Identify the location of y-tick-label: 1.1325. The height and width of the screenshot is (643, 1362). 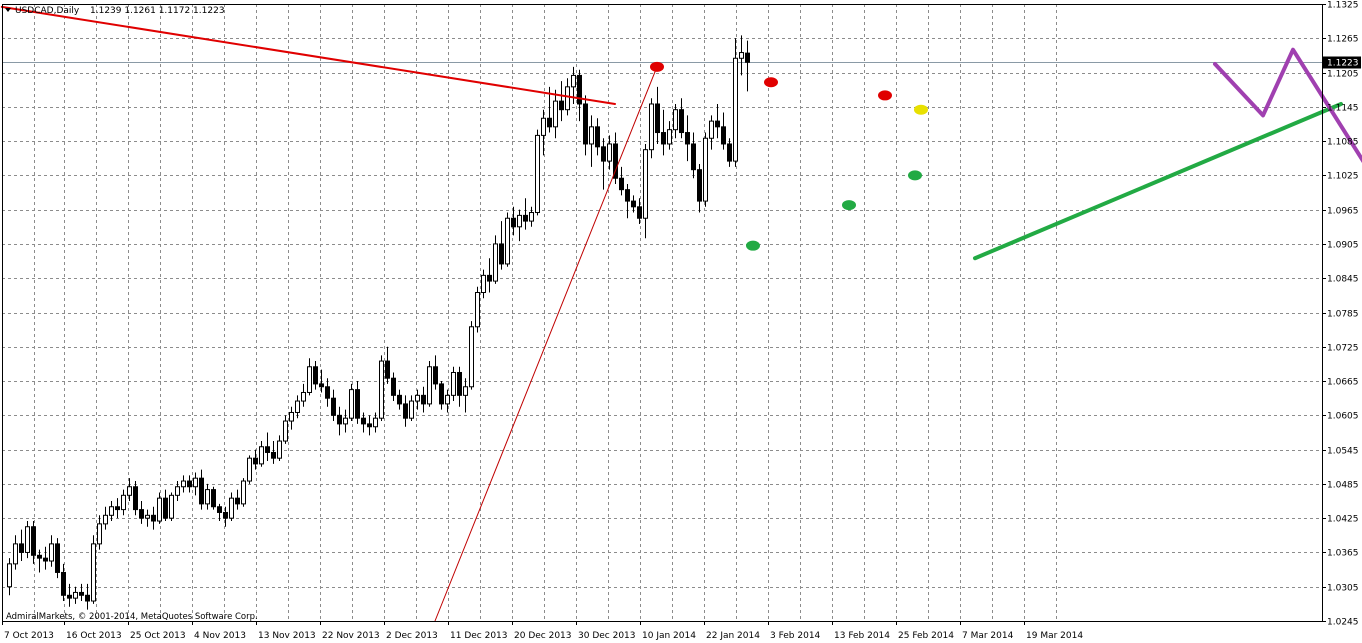
(1343, 6).